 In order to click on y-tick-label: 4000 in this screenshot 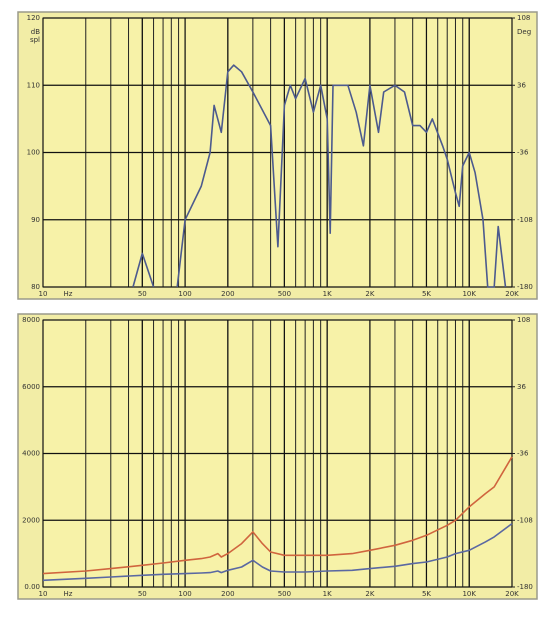, I will do `click(31, 454)`.